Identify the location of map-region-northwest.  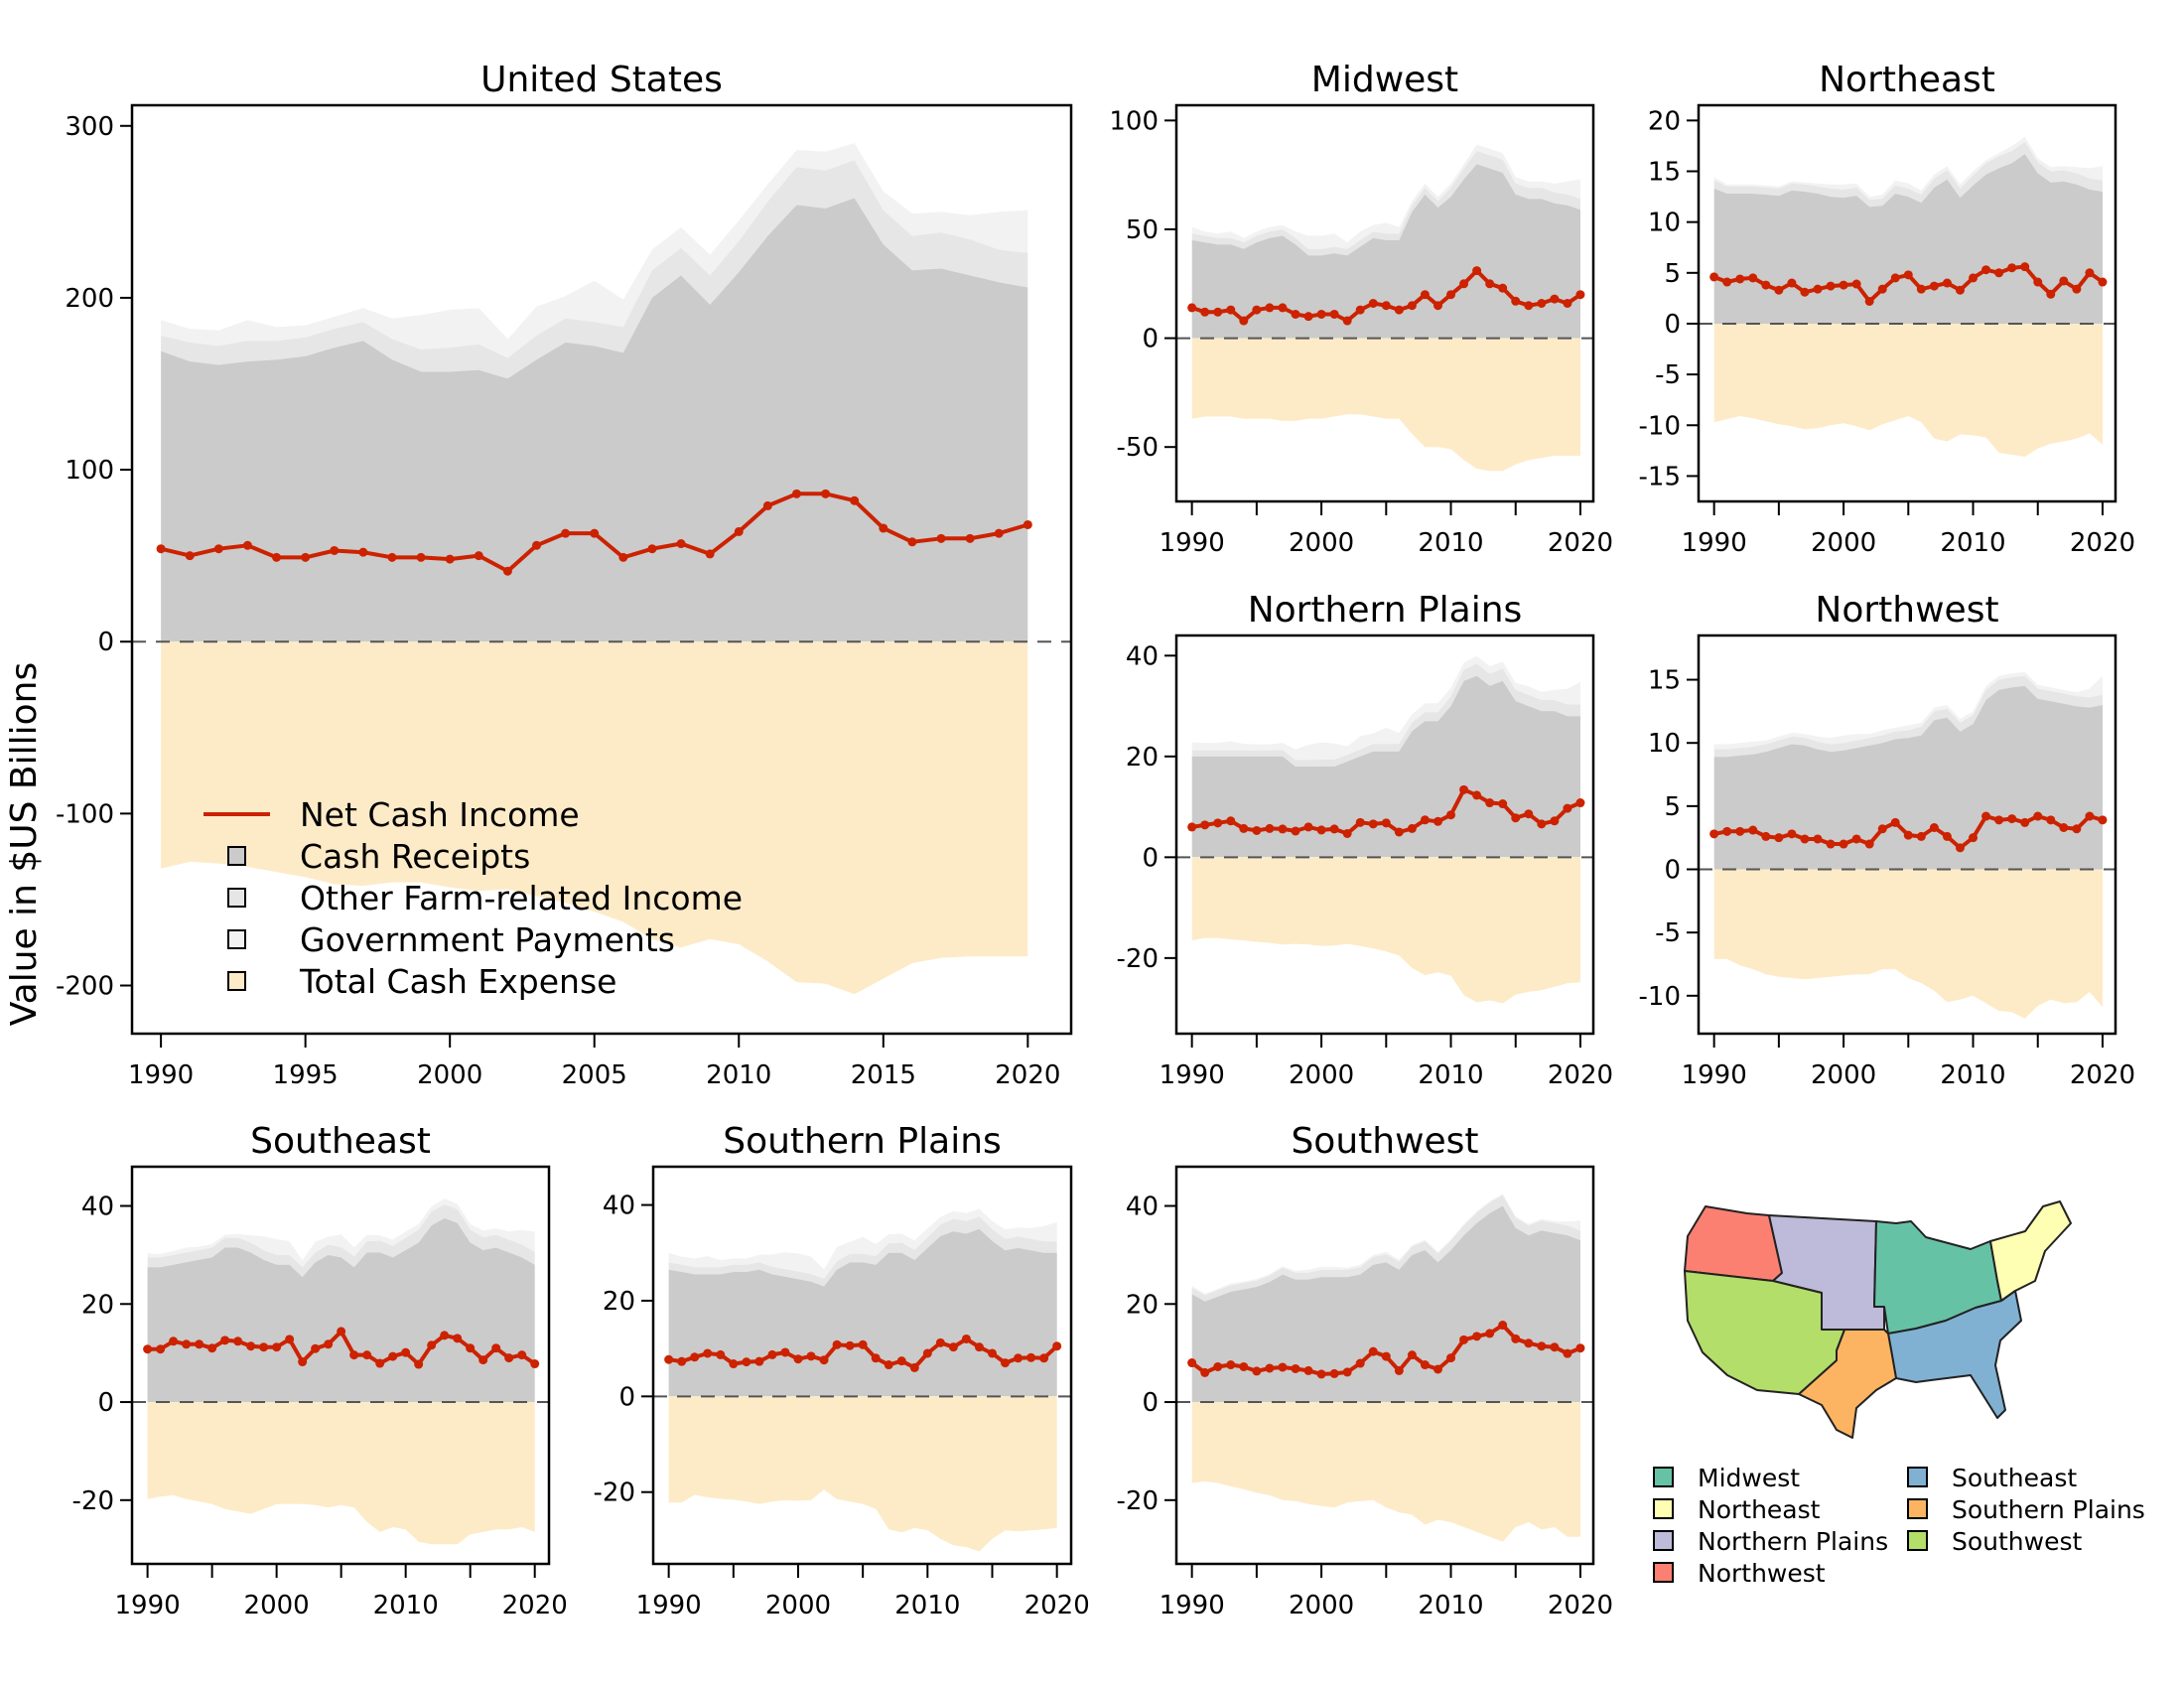
(1733, 1243).